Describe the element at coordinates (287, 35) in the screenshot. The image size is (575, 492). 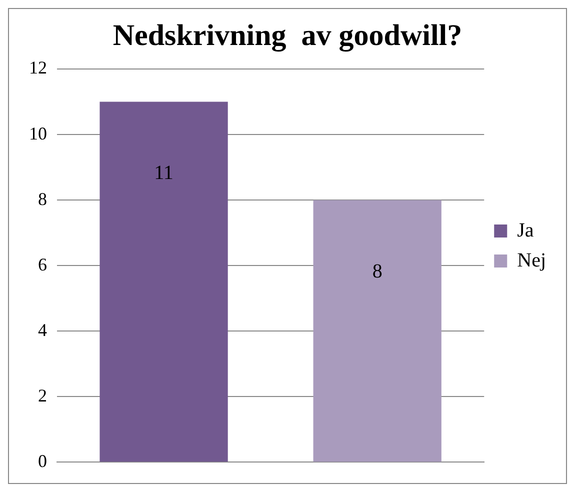
I see `chart-title: Nedskrivning av goodwill?` at that location.